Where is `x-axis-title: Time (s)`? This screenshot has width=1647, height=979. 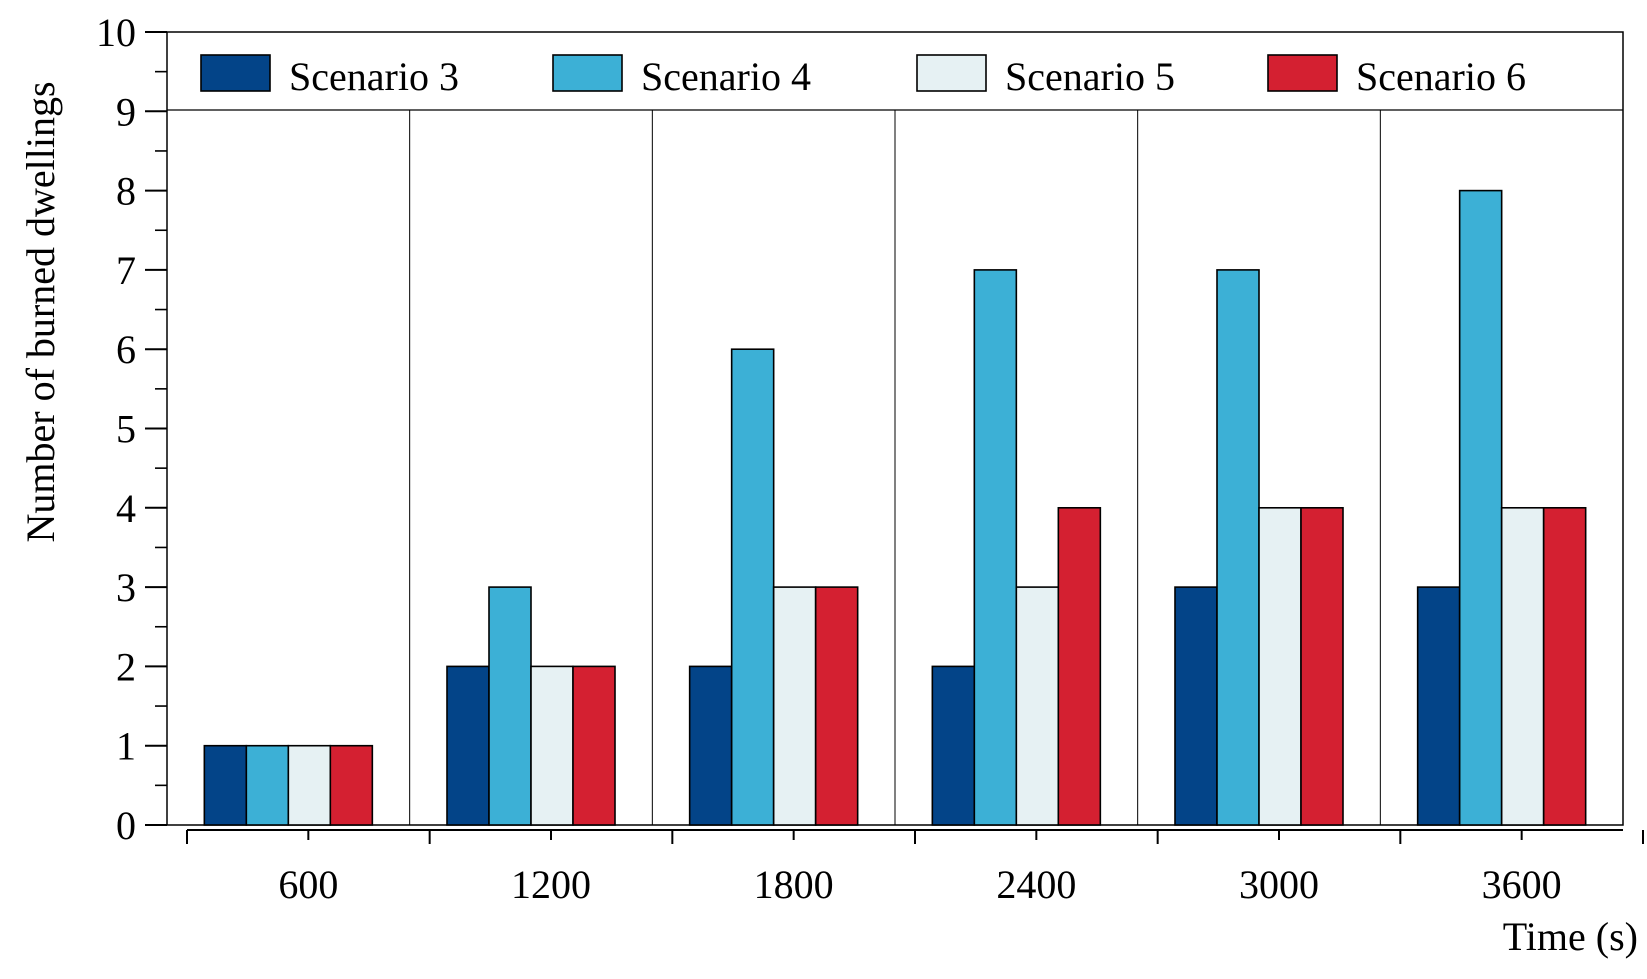 x-axis-title: Time (s) is located at coordinates (1570, 936).